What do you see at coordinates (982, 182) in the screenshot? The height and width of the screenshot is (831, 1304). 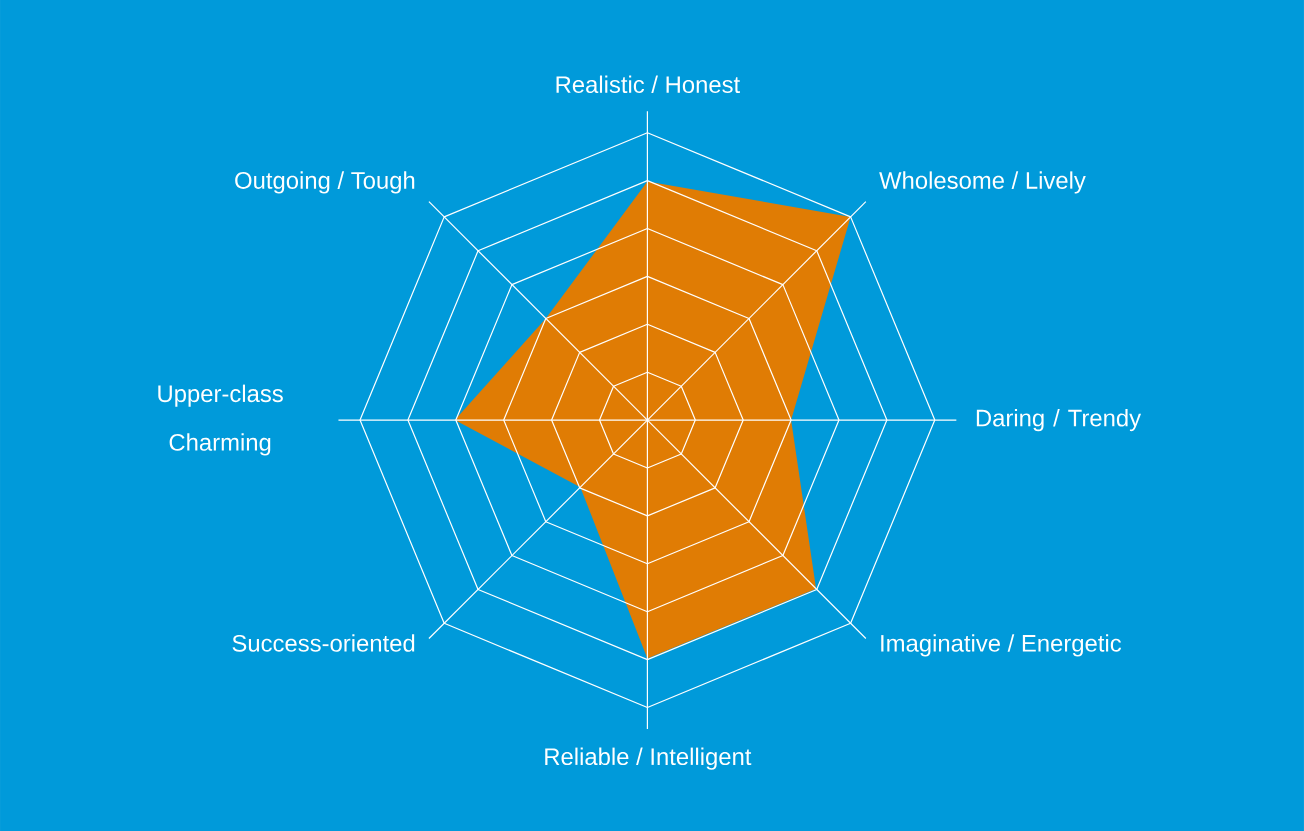 I see `spoke-label: Wholesome / Lively` at bounding box center [982, 182].